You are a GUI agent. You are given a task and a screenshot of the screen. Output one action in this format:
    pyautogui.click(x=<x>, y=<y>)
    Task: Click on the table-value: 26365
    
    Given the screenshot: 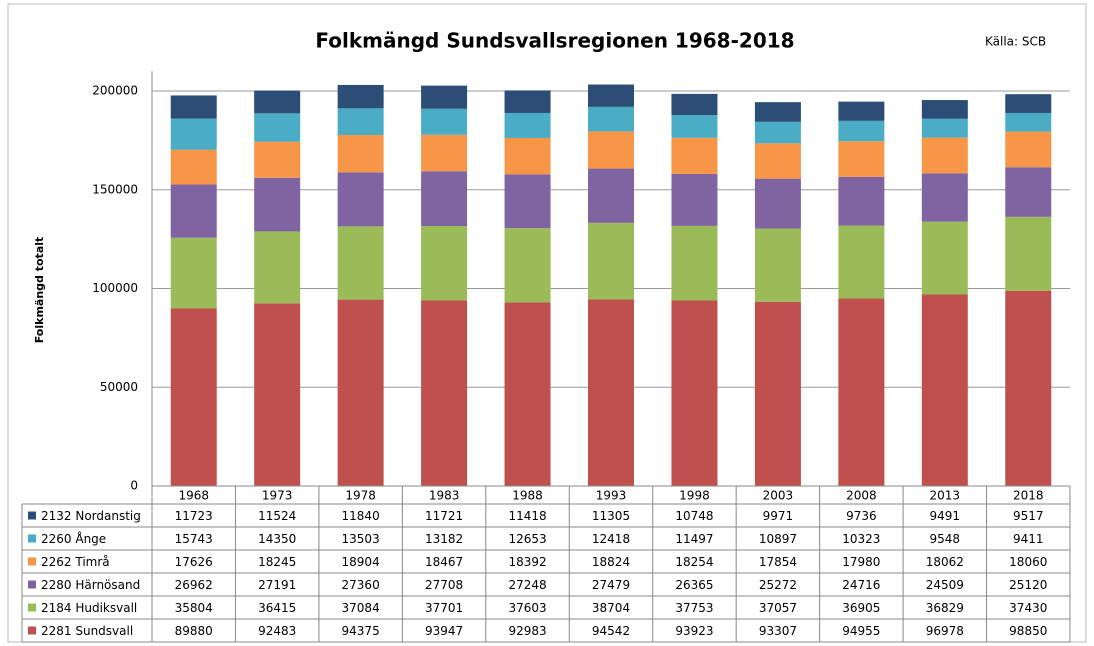 What is the action you would take?
    pyautogui.click(x=694, y=585)
    